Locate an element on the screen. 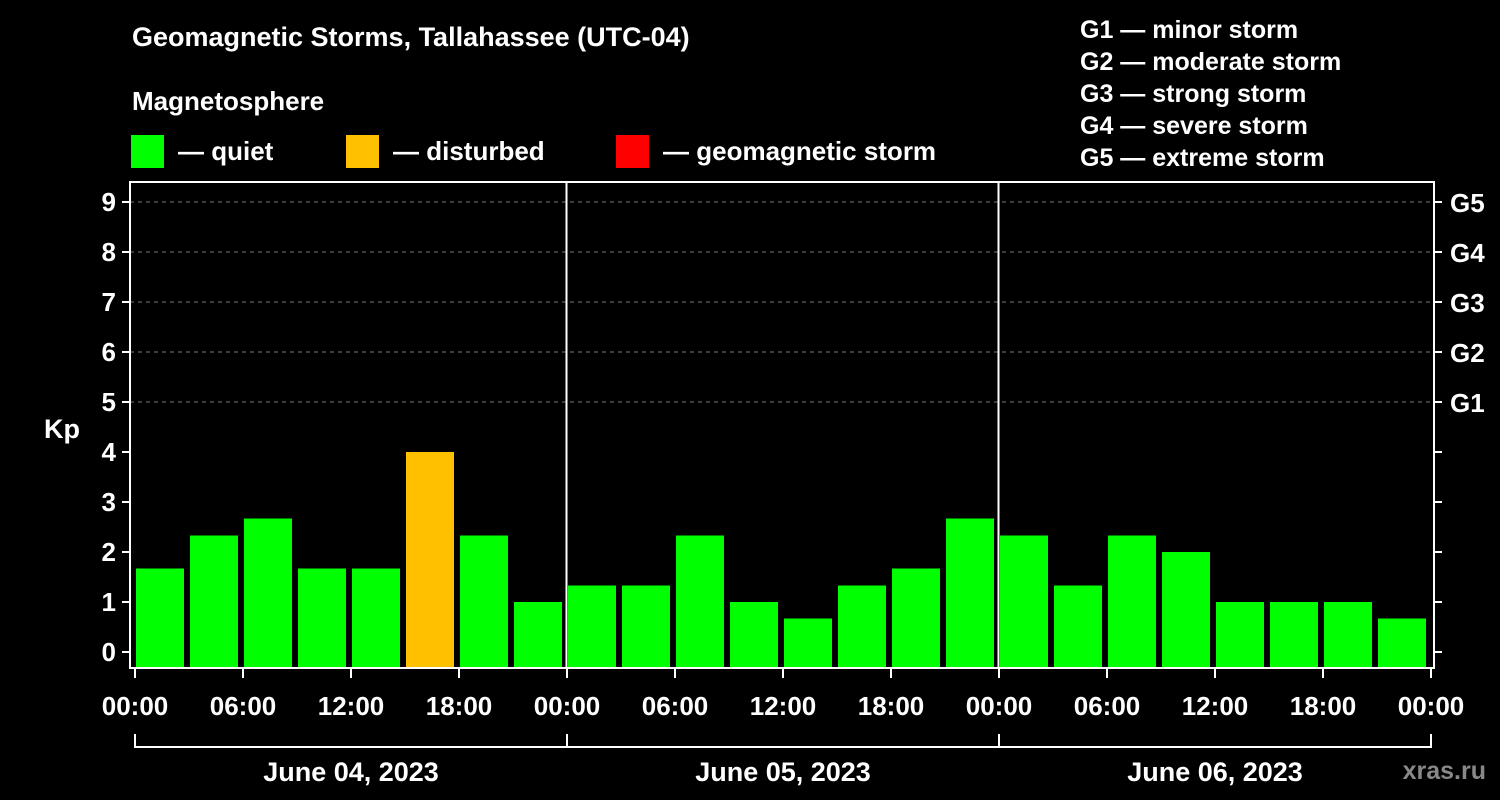 This screenshot has height=800, width=1500. legend-quiet: — quiet is located at coordinates (202, 151).